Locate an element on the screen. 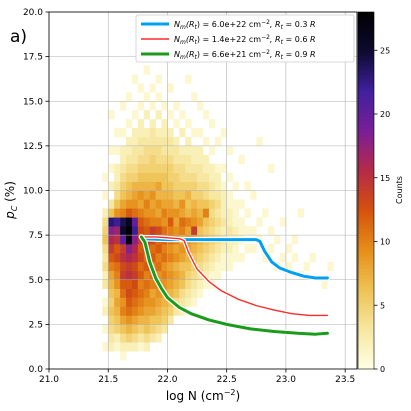 Image resolution: width=411 pixels, height=411 pixels. model-curves is located at coordinates (234, 285).